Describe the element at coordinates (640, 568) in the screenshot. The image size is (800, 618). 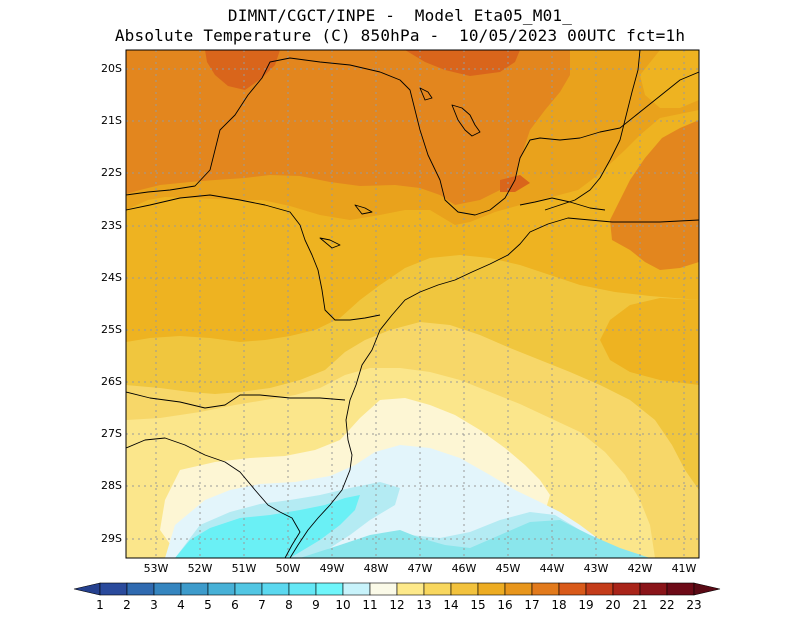
I see `lon-label: 42W` at that location.